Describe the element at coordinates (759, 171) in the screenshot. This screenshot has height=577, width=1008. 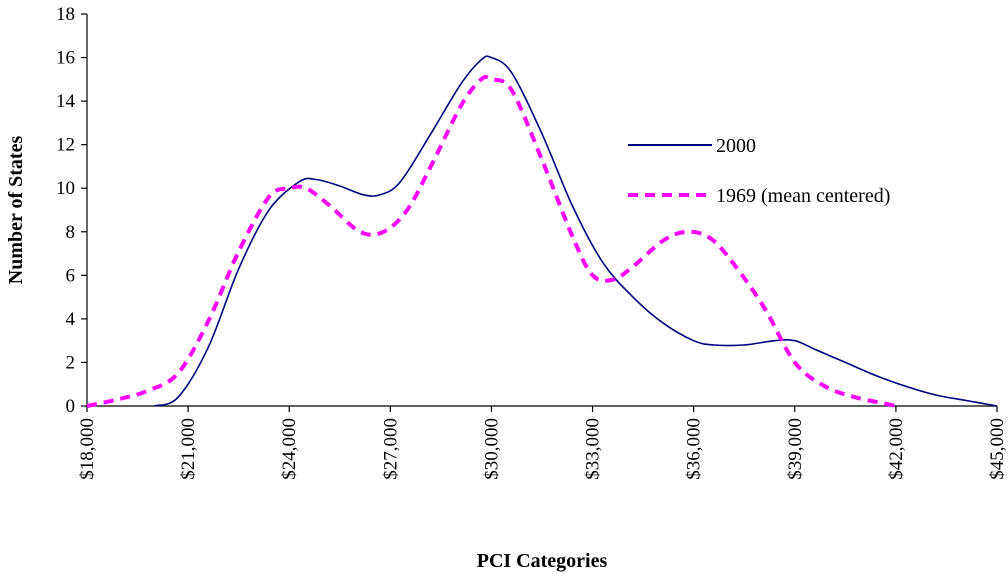
I see `legend: 2000 1969 (mean centered)` at that location.